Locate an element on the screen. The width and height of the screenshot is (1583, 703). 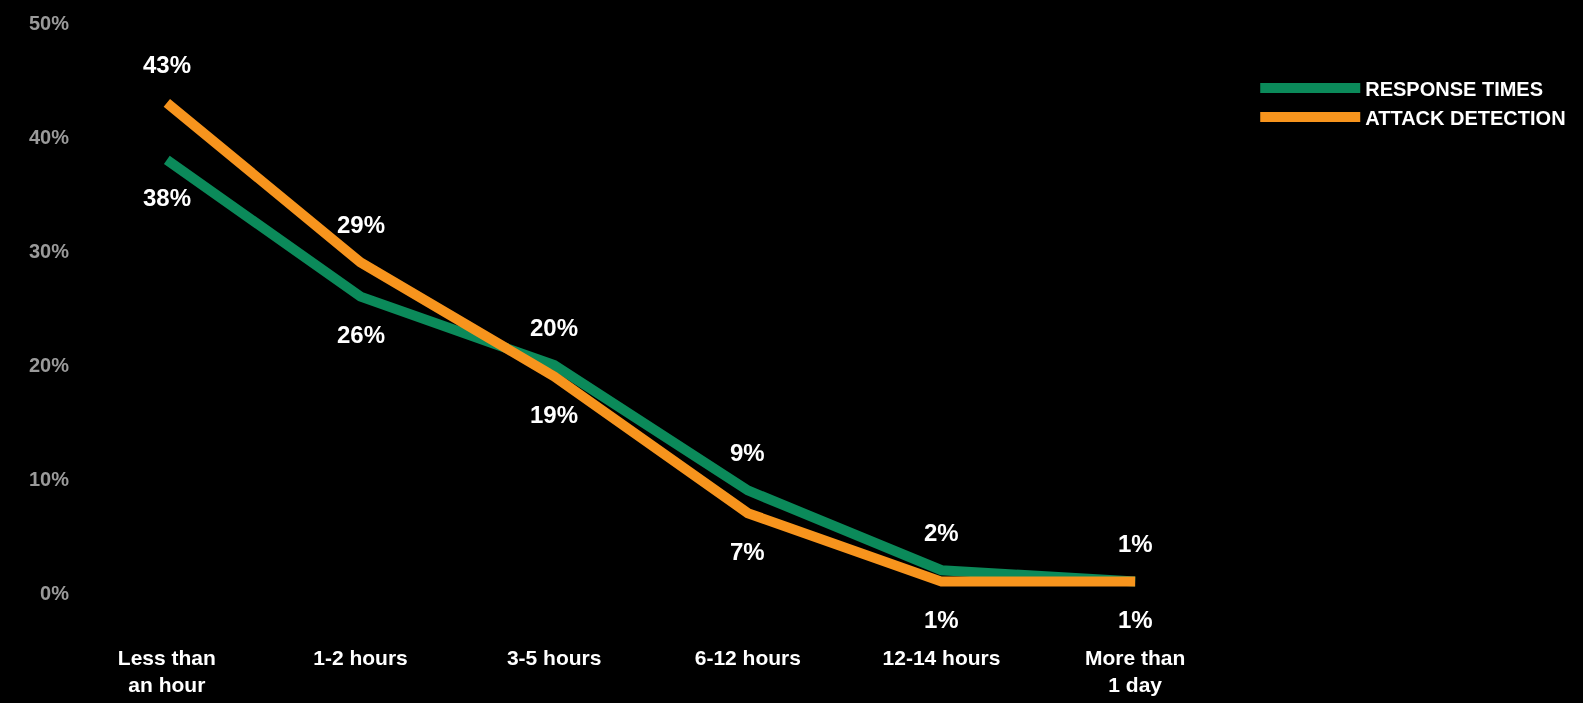
y-tick-label: 50% is located at coordinates (49, 23).